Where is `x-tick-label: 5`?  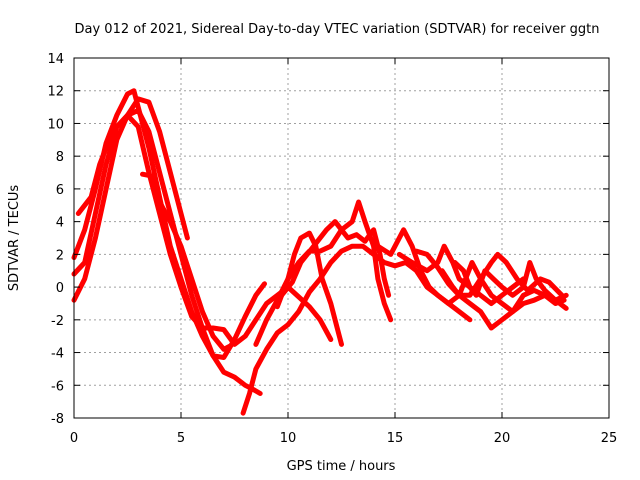 x-tick-label: 5 is located at coordinates (181, 438).